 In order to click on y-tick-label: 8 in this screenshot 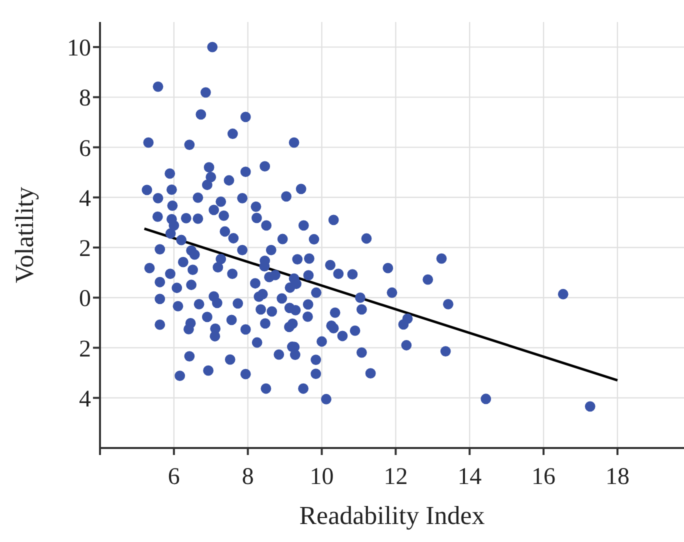, I will do `click(85, 99)`.